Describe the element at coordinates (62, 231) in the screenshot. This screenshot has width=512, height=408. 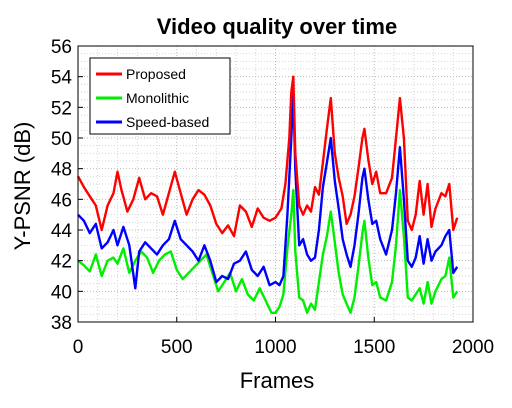
I see `y-tick-label: 44` at that location.